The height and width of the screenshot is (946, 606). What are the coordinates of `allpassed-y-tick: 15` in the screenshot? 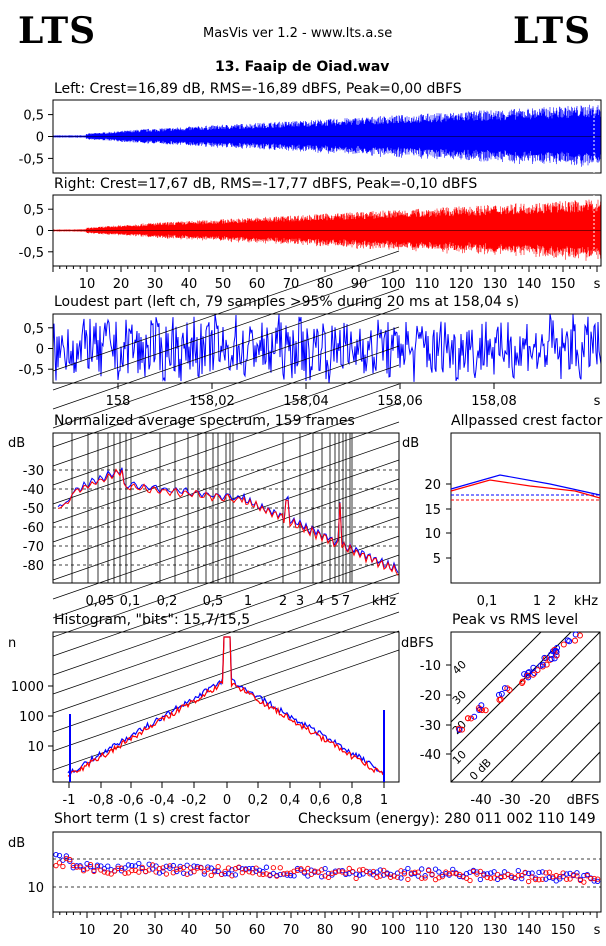 It's located at (432, 510).